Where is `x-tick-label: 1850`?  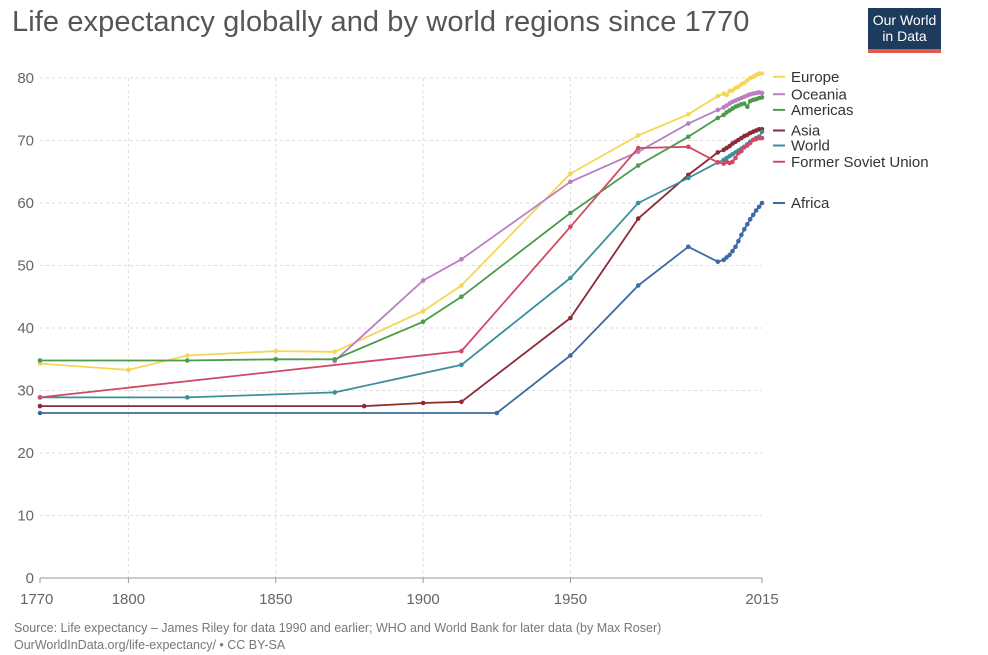 x-tick-label: 1850 is located at coordinates (275, 599).